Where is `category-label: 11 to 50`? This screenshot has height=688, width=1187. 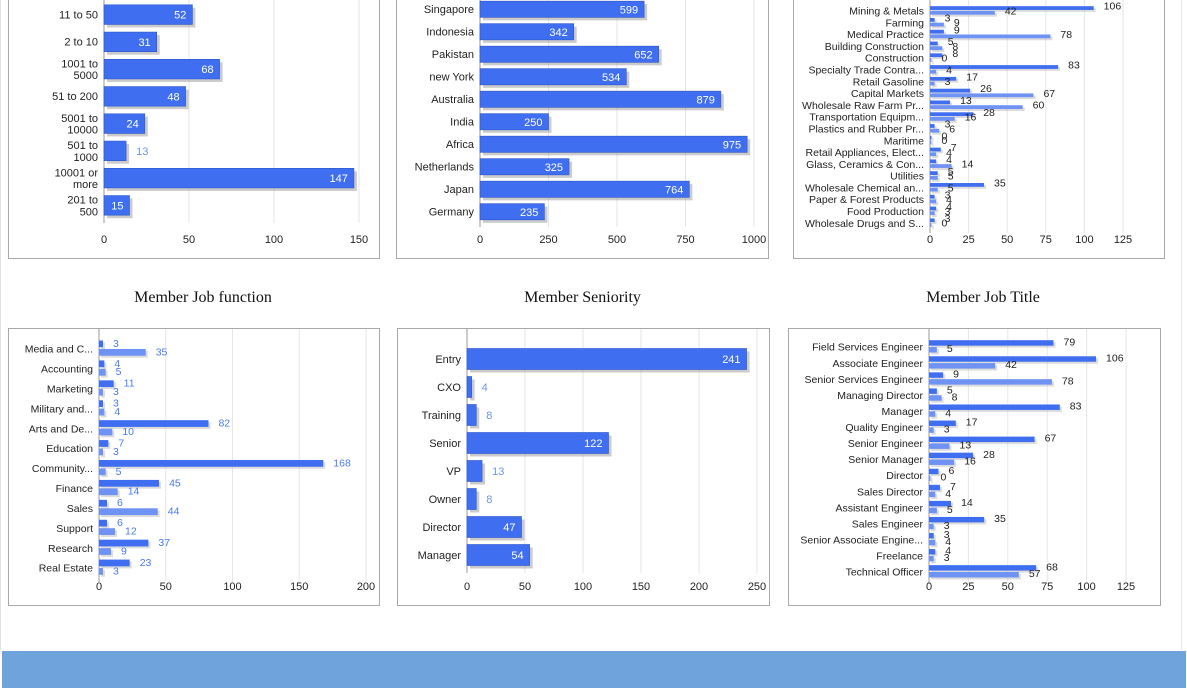
category-label: 11 to 50 is located at coordinates (78, 15).